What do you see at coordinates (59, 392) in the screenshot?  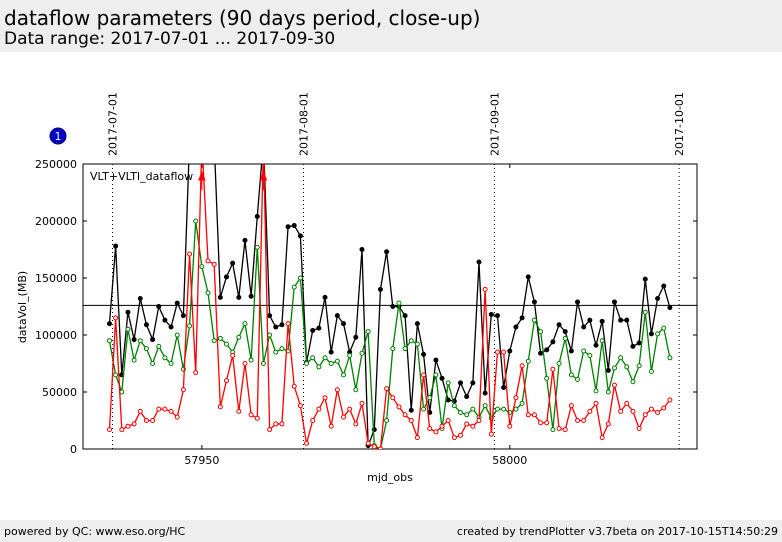 I see `y-tick-label: 50000` at bounding box center [59, 392].